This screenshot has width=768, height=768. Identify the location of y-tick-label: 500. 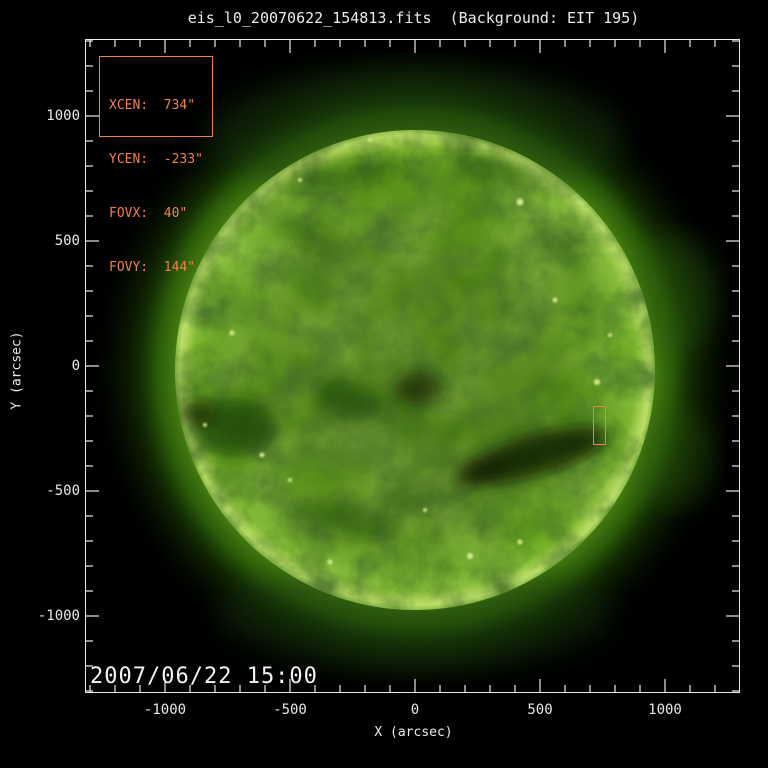
(67, 241).